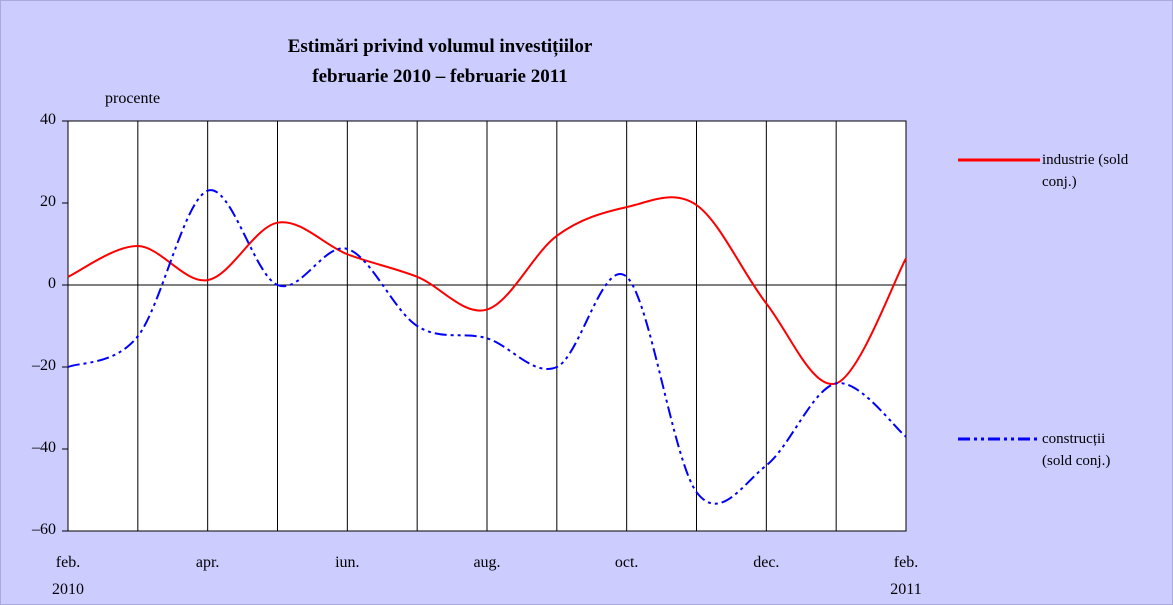 The image size is (1173, 605). I want to click on x-tick-label: apr., so click(207, 562).